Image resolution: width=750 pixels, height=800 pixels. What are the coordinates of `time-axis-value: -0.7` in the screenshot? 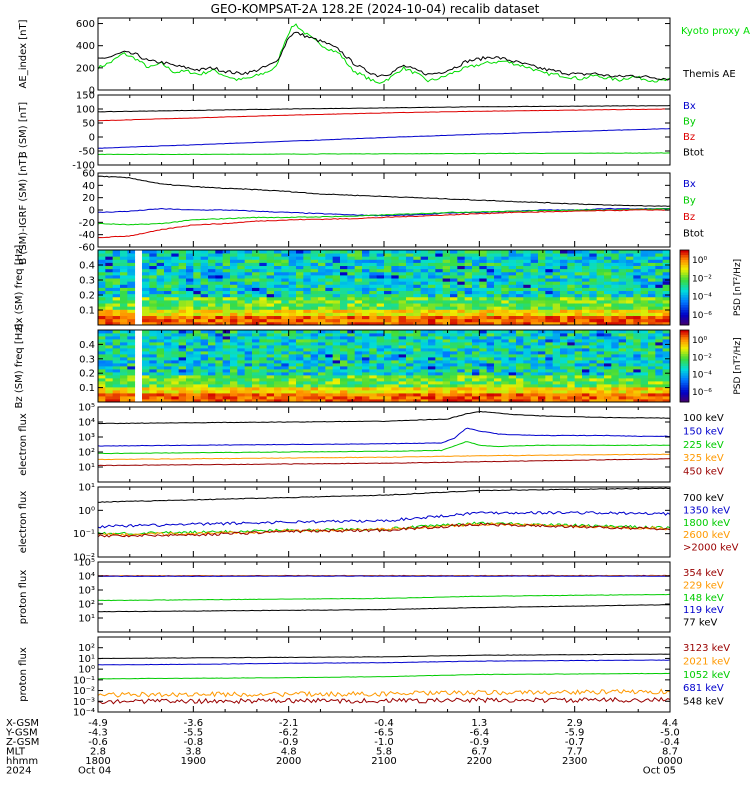 It's located at (575, 742).